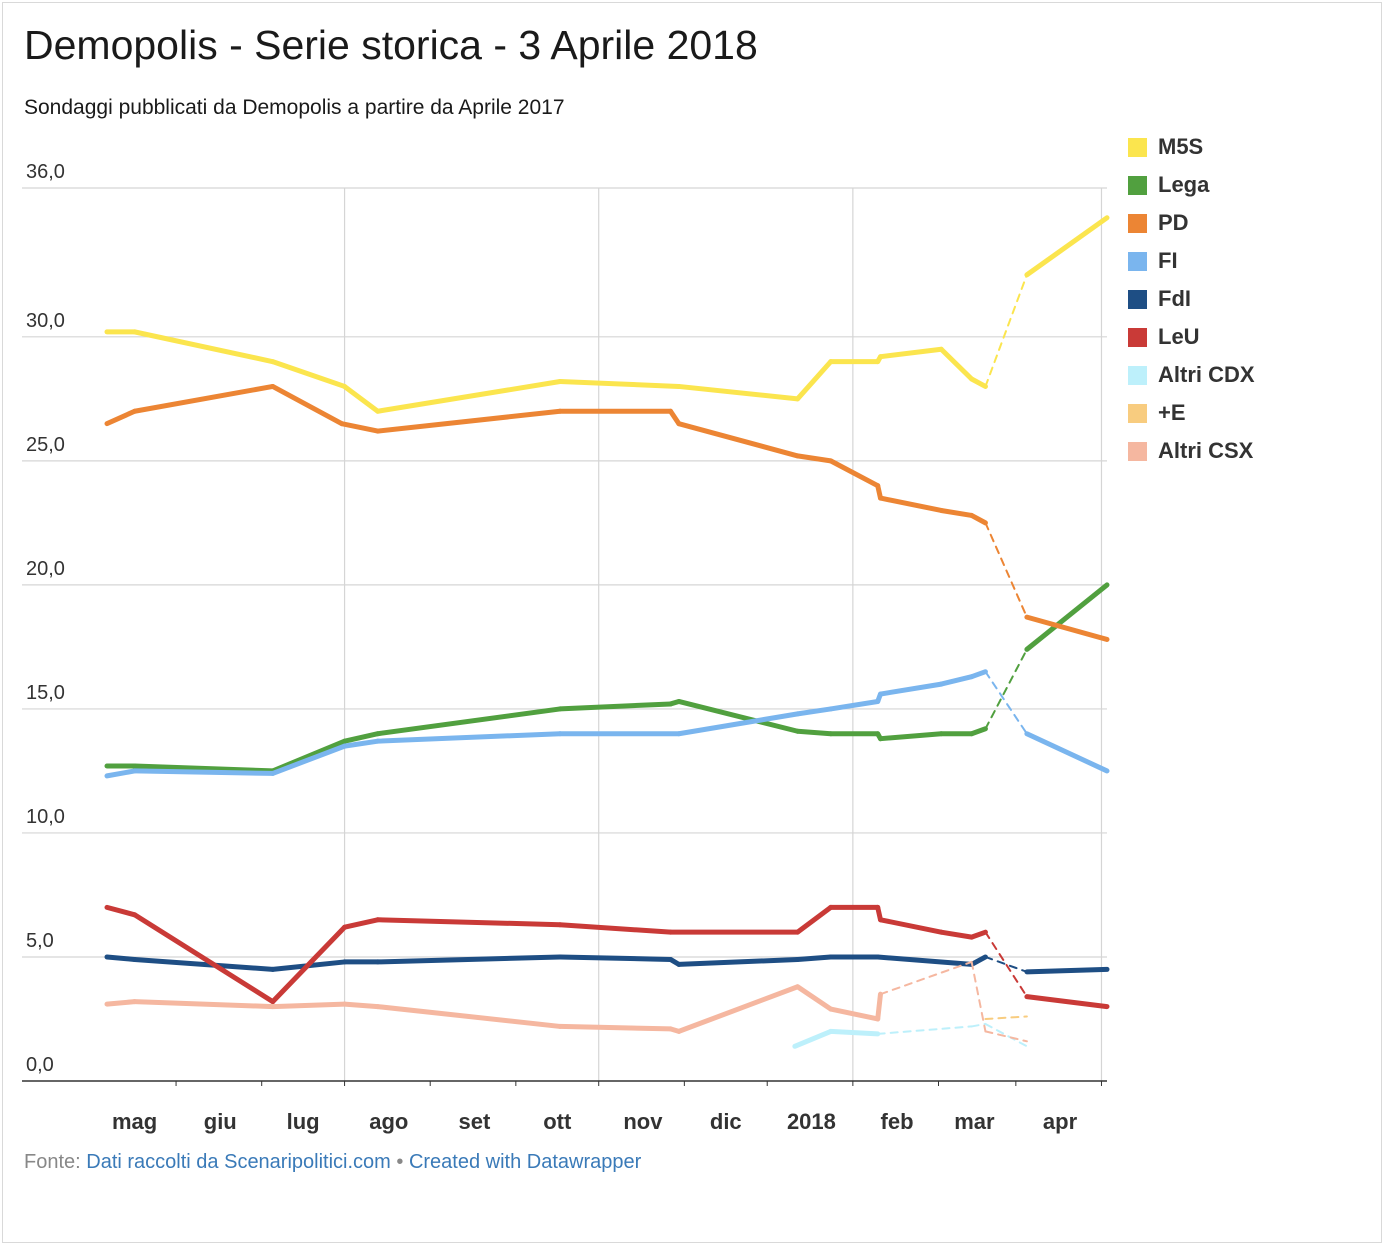 This screenshot has width=1386, height=1247. I want to click on legend-item-altri-csx: Altri CSX, so click(1191, 451).